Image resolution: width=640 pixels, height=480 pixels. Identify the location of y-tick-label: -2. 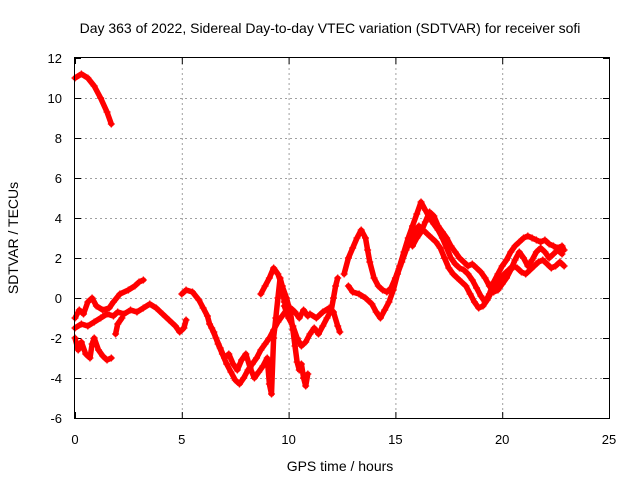
(56, 338).